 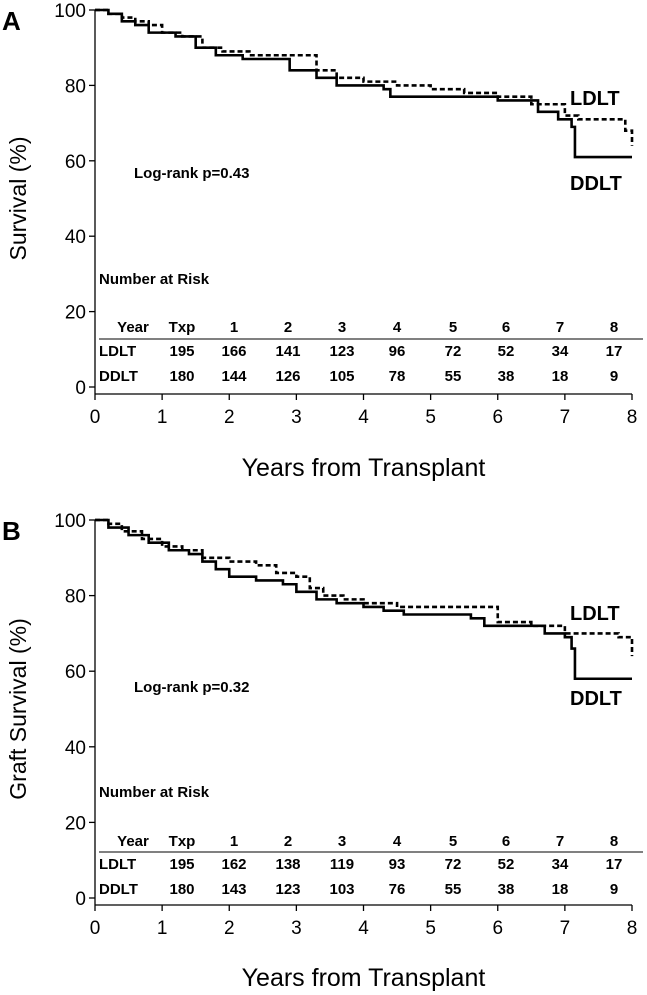 What do you see at coordinates (233, 864) in the screenshot?
I see `risk-table-cell: 162` at bounding box center [233, 864].